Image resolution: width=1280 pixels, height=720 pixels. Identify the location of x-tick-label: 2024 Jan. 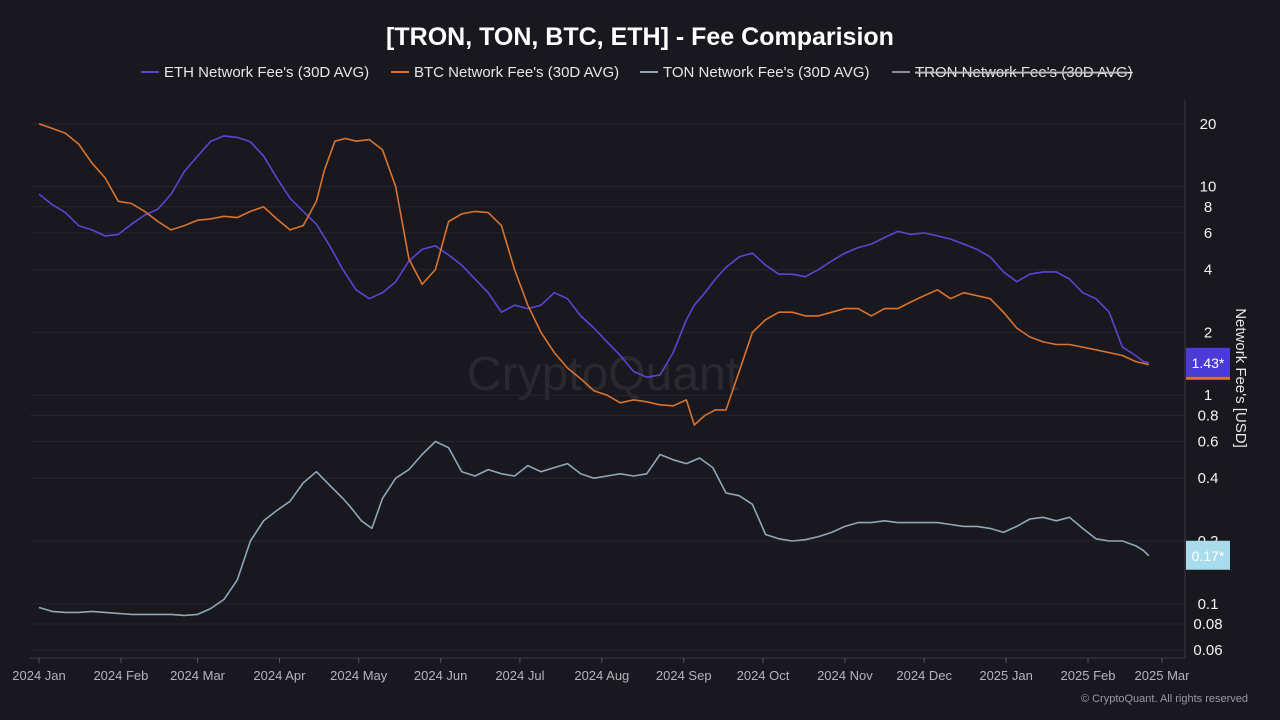
(39, 675).